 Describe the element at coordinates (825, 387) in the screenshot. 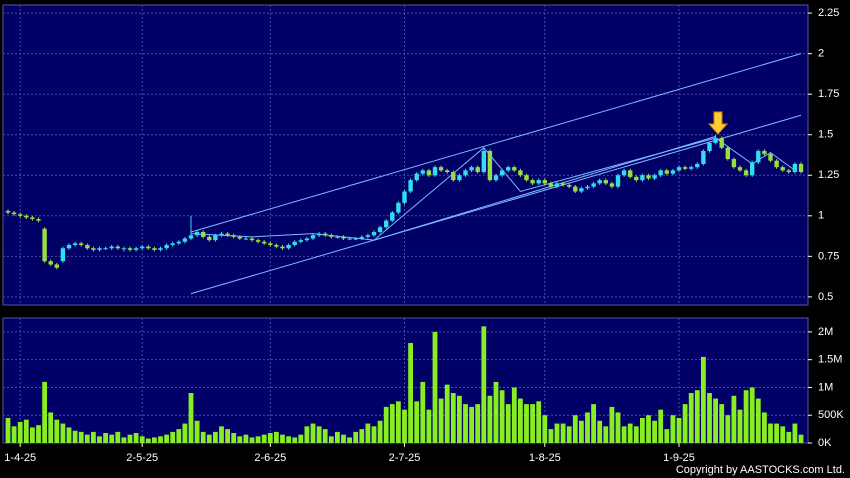

I see `y-tick-label: 1M` at that location.